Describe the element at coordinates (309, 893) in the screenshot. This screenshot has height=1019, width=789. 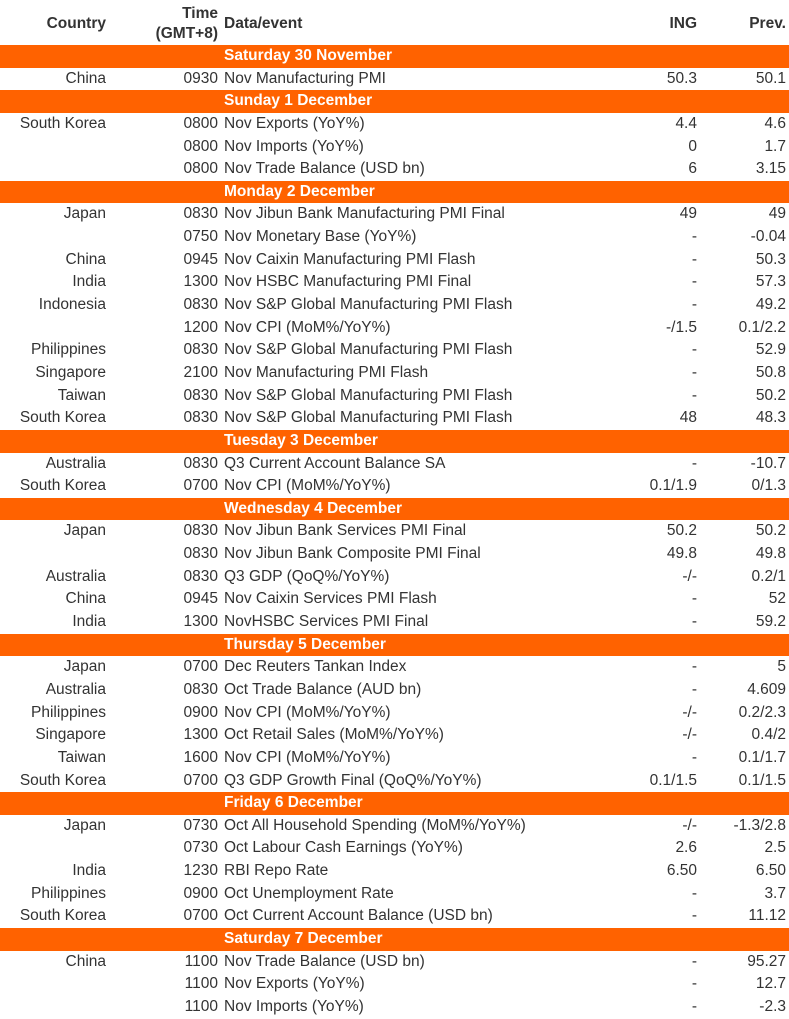
I see `cell-event: Oct Unemployment Rate` at that location.